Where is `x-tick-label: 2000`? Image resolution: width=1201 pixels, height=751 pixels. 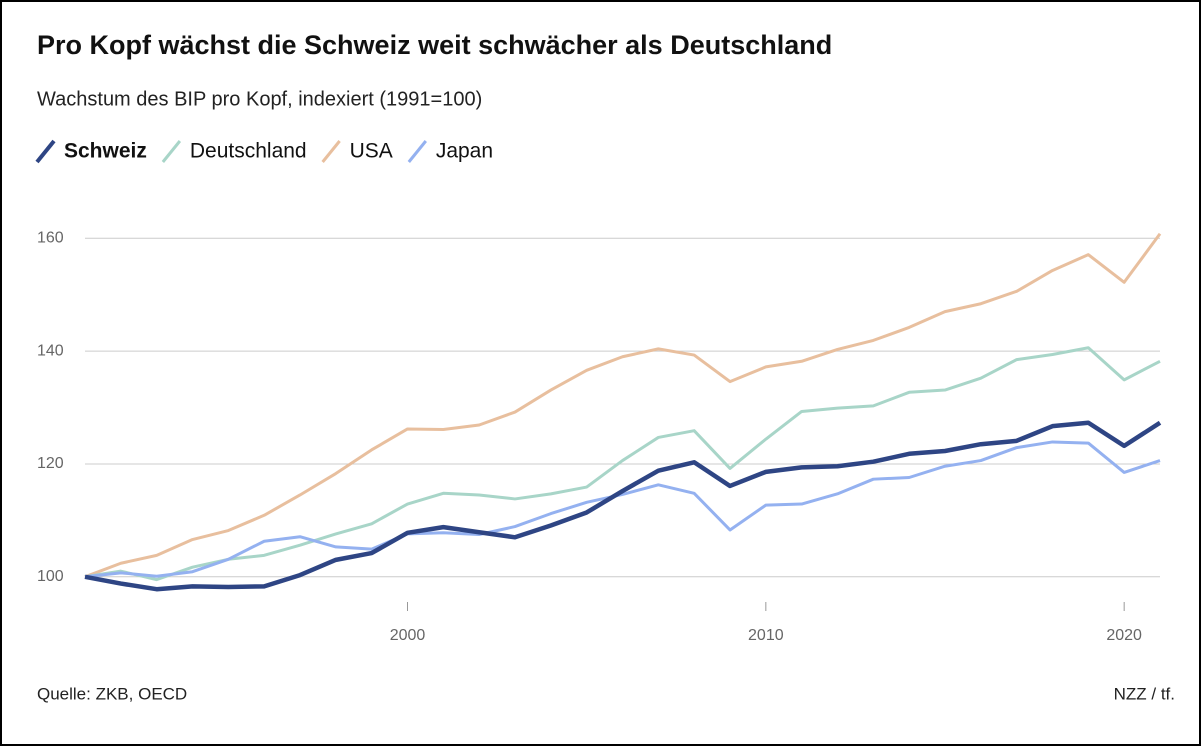 x-tick-label: 2000 is located at coordinates (408, 635).